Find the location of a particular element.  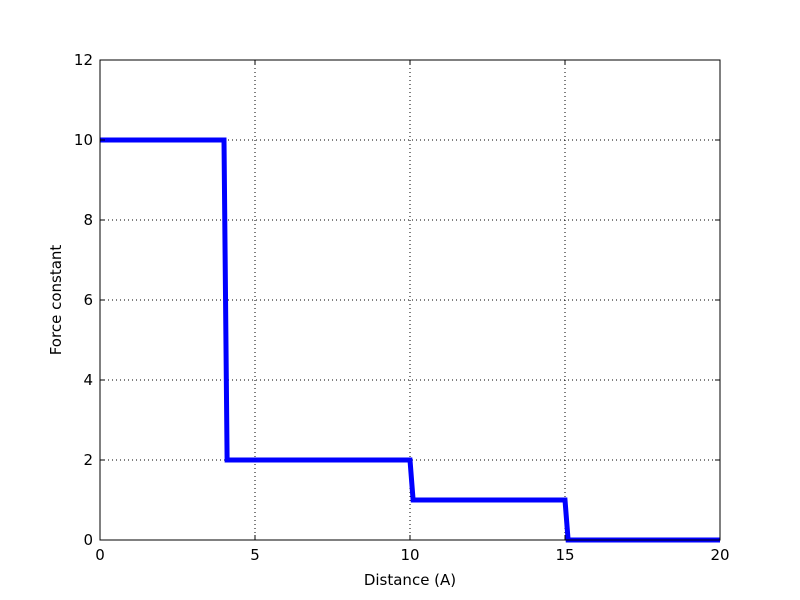

x-tick-label: 10 is located at coordinates (409, 555).